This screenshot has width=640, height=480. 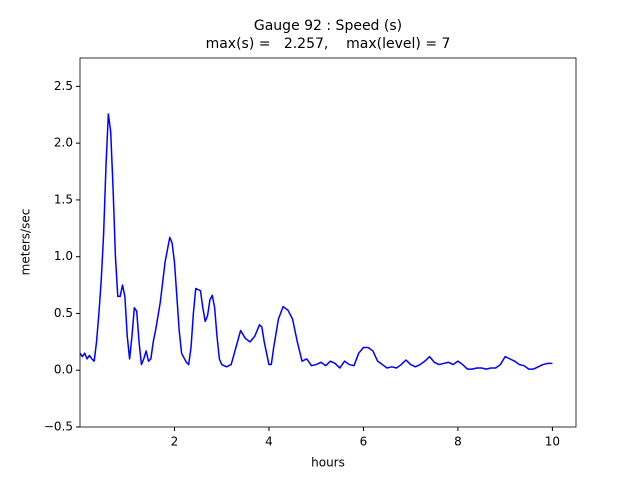 I want to click on y-tick-label: 0.5, so click(x=63, y=313).